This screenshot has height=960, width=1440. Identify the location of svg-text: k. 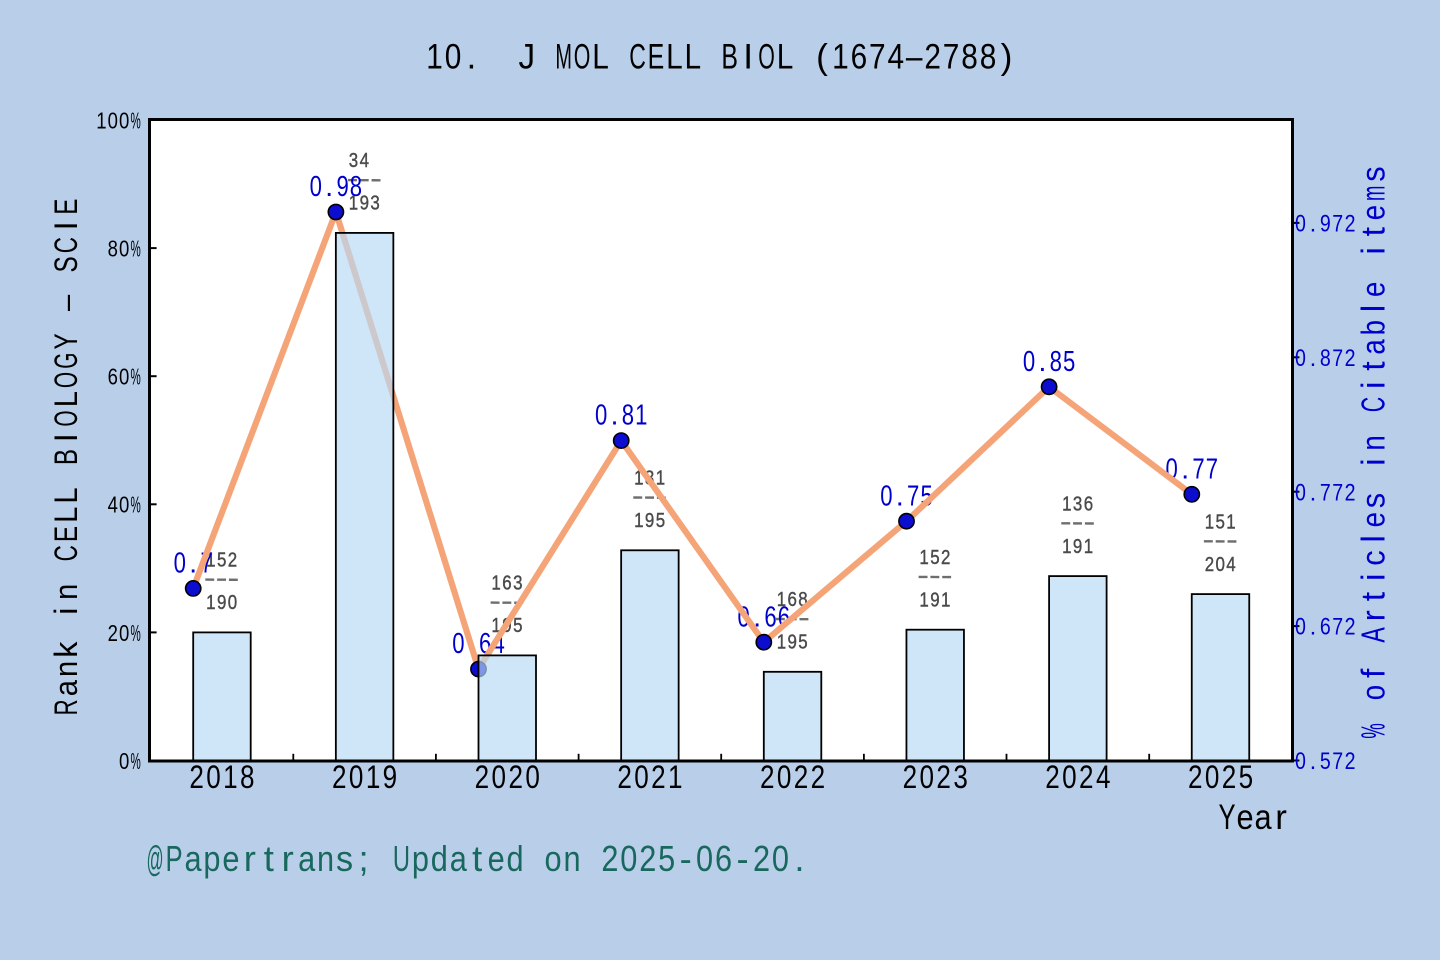
(66, 649).